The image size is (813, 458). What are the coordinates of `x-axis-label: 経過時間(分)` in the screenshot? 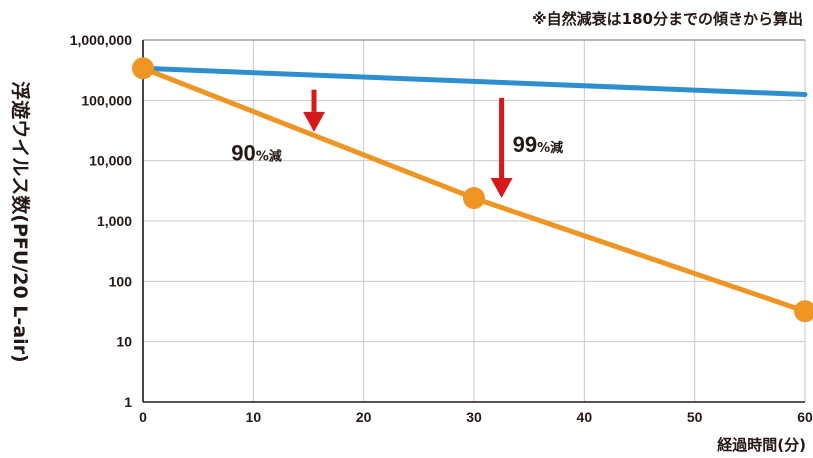 It's located at (761, 445).